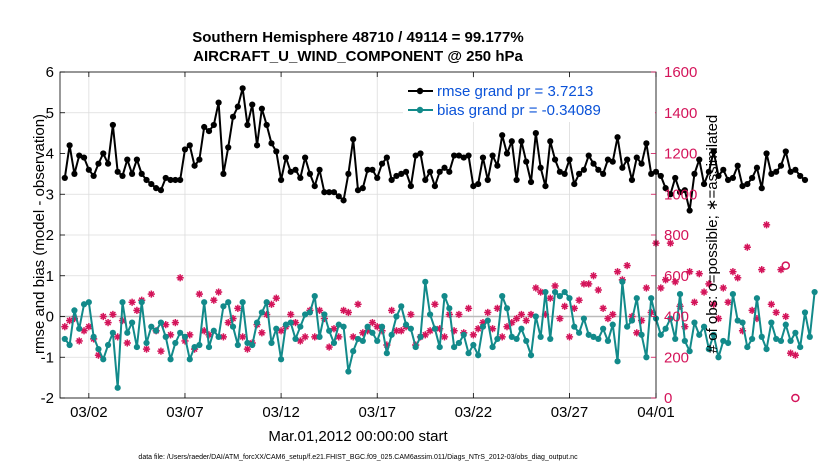  What do you see at coordinates (50, 317) in the screenshot?
I see `y-tick-label: 0` at bounding box center [50, 317].